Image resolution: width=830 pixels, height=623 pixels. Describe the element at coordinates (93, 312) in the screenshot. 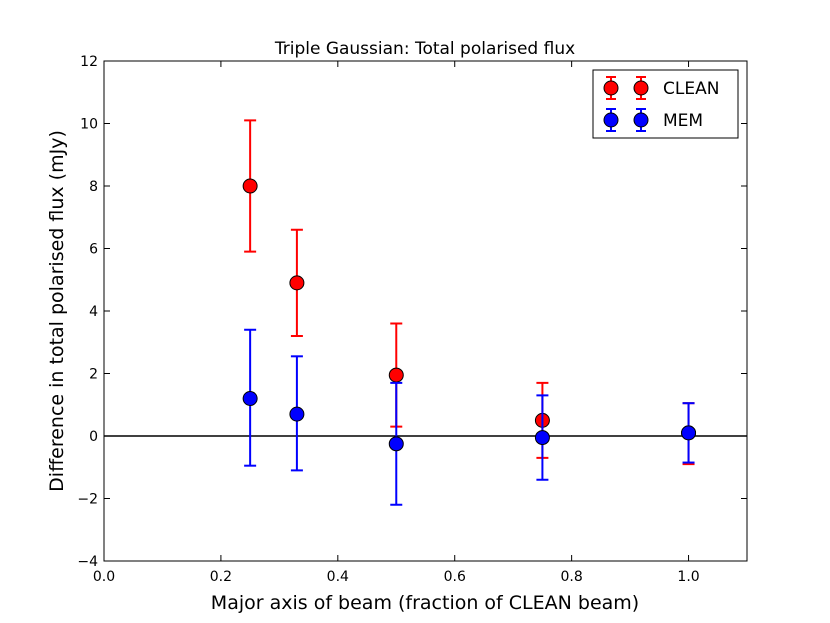

I see `y-tick-label: 4` at that location.